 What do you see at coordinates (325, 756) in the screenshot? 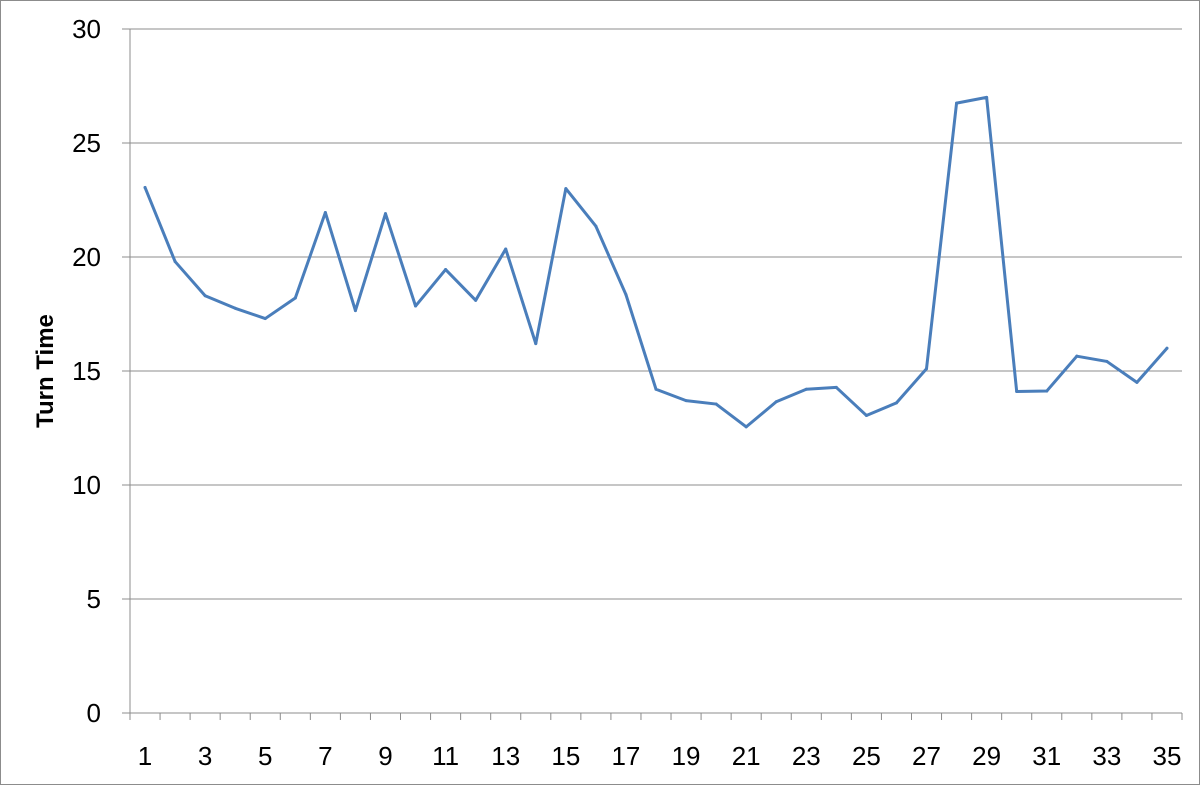
I see `x-tick-label: 7` at bounding box center [325, 756].